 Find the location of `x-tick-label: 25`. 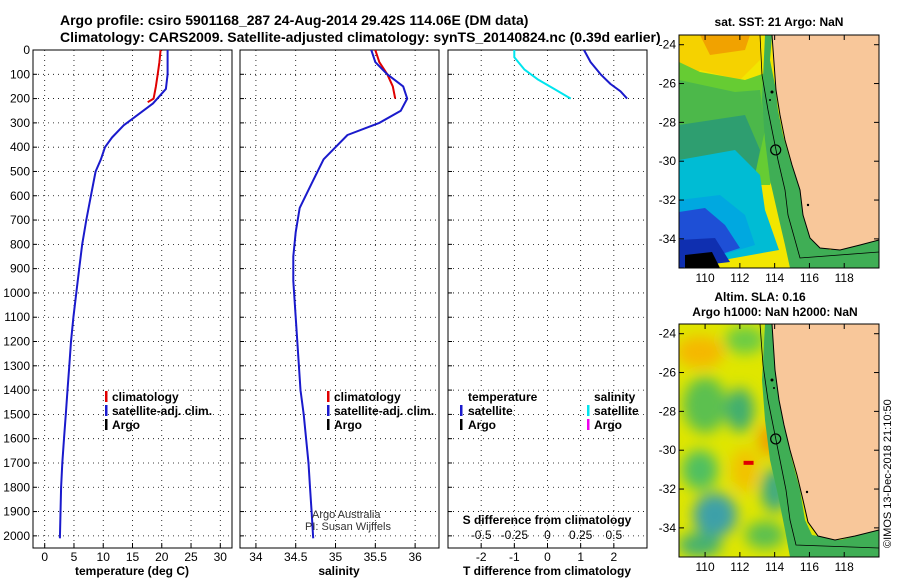

x-tick-label: 25 is located at coordinates (191, 557).